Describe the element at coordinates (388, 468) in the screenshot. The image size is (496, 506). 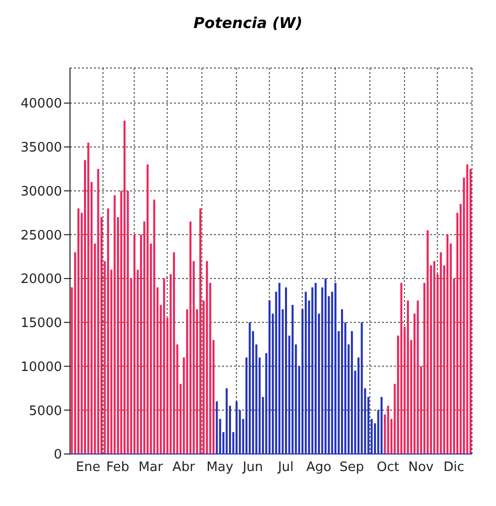
I see `x-tick-label: Oct` at that location.